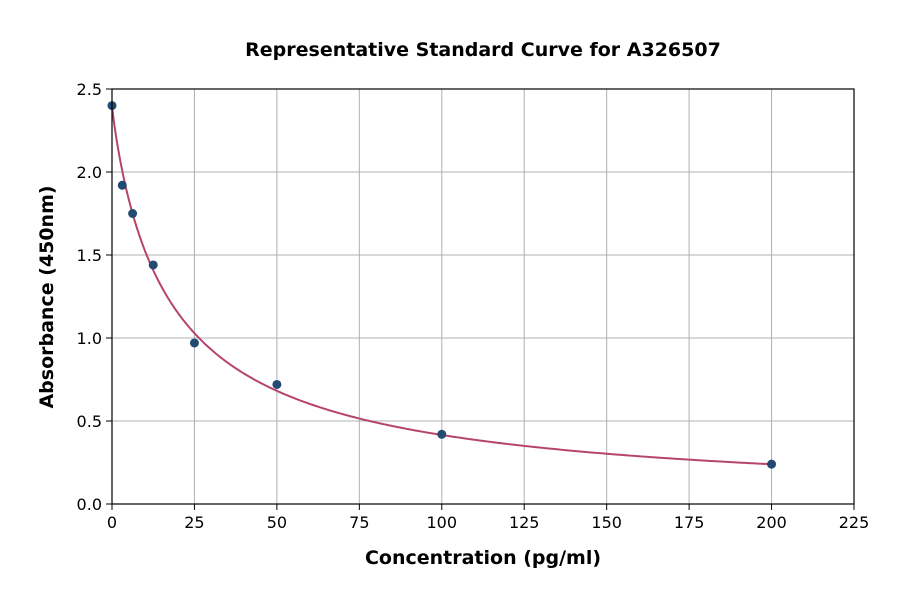 This screenshot has width=900, height=598. Describe the element at coordinates (47, 296) in the screenshot. I see `y-axis-label: Absorbance (450nm)` at that location.